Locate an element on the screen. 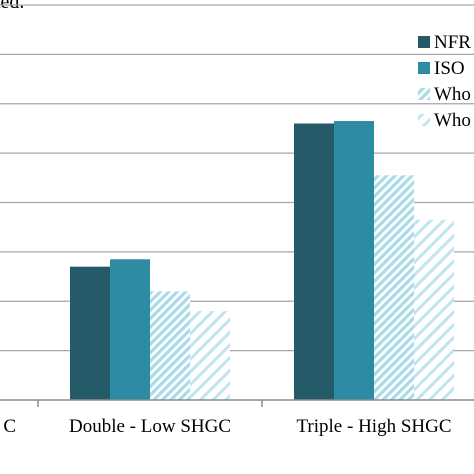  caption-fragment: ted. is located at coordinates (12, 6).